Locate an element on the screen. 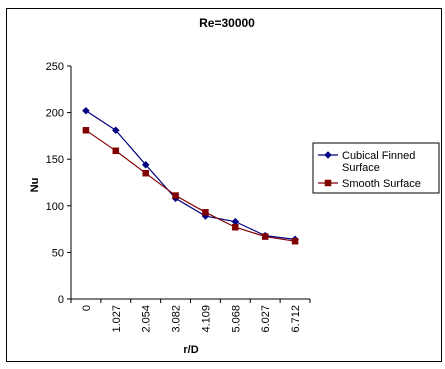 The width and height of the screenshot is (445, 369). y-tick-label: 250 is located at coordinates (55, 67).